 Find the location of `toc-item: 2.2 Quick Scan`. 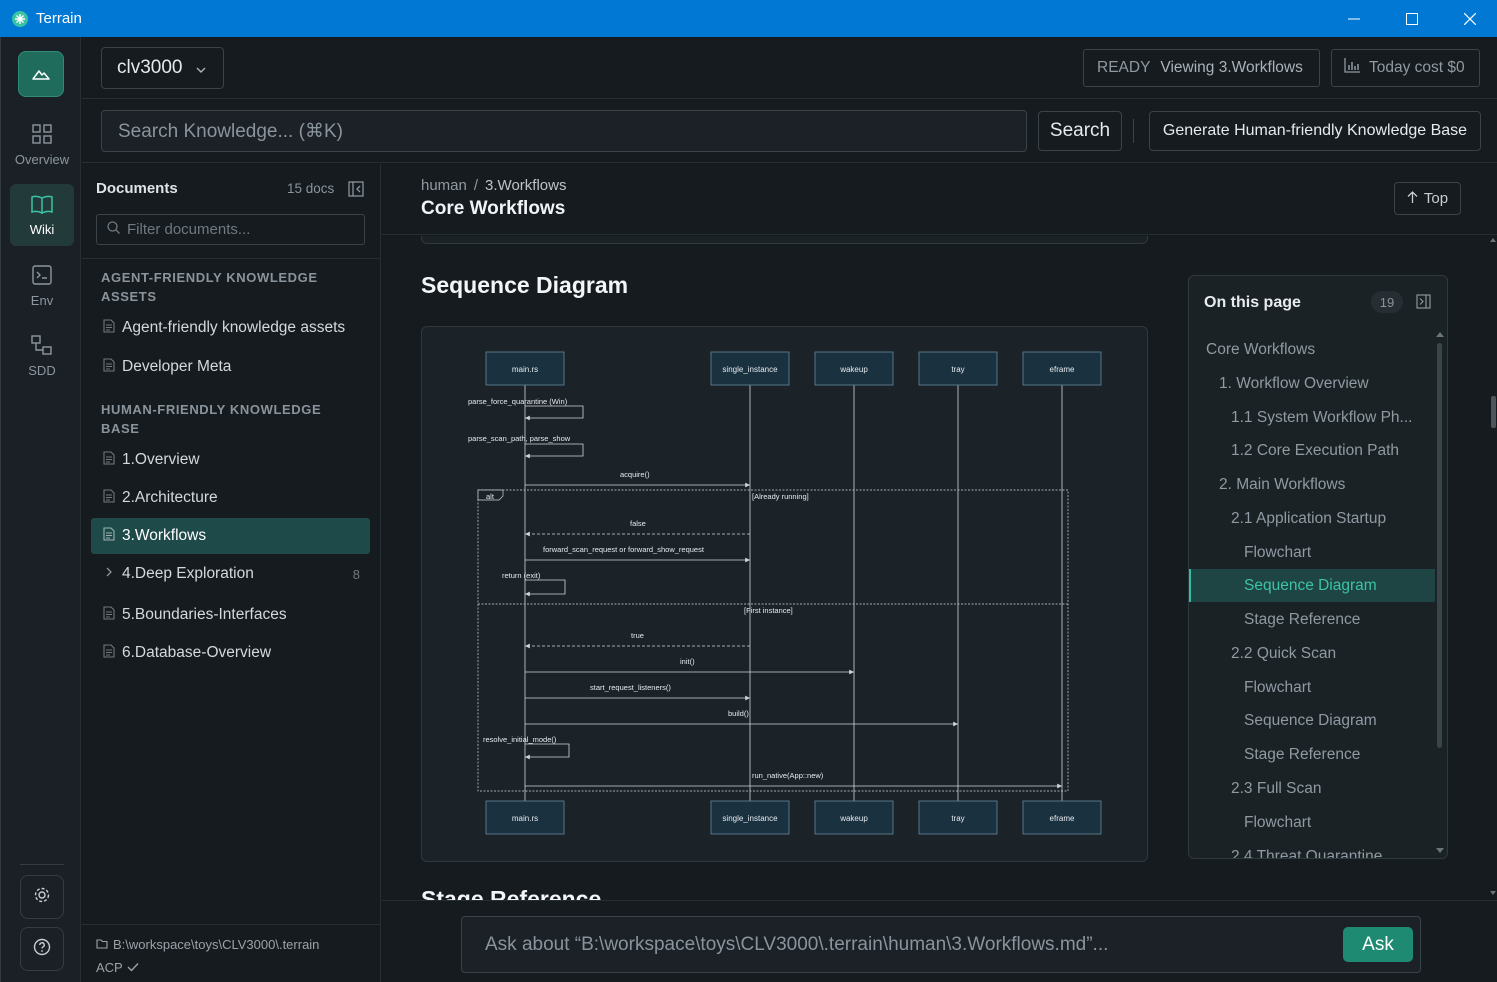

toc-item: 2.2 Quick Scan is located at coordinates (1284, 653).